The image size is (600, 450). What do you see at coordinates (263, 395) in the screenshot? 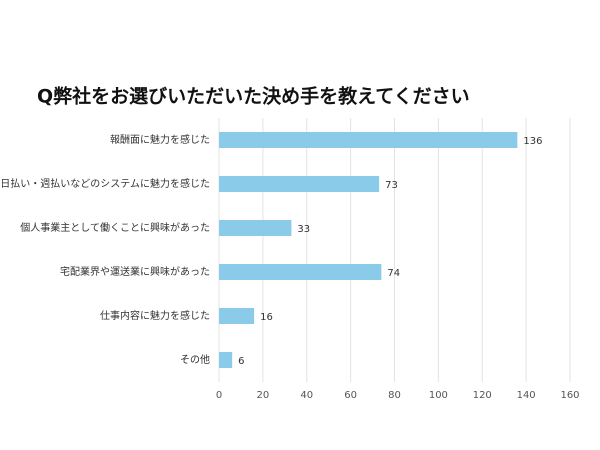
I see `x-tick-label: 20` at bounding box center [263, 395].